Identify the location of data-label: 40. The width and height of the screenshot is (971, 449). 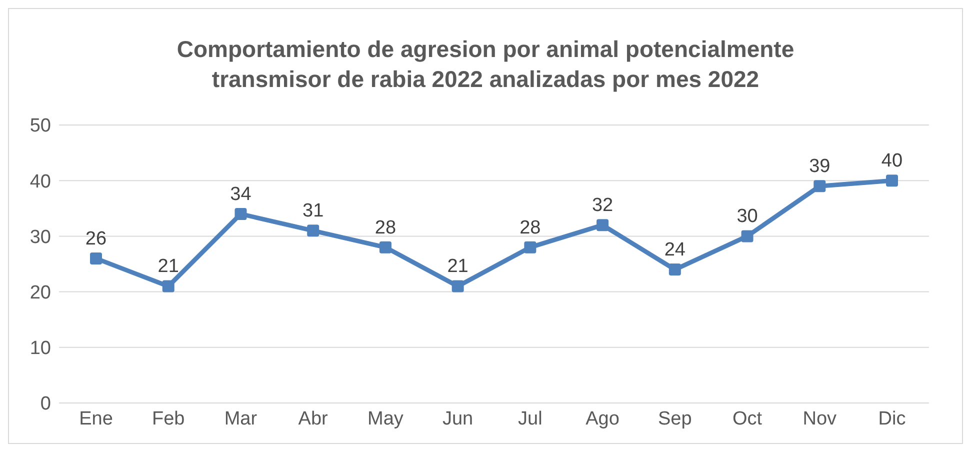
(892, 161).